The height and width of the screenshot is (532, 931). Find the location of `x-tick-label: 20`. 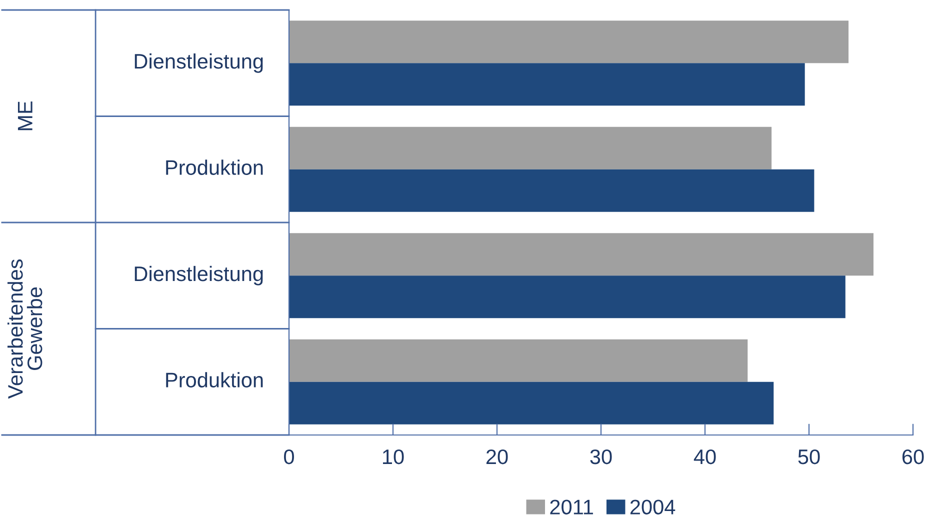

x-tick-label: 20 is located at coordinates (497, 456).